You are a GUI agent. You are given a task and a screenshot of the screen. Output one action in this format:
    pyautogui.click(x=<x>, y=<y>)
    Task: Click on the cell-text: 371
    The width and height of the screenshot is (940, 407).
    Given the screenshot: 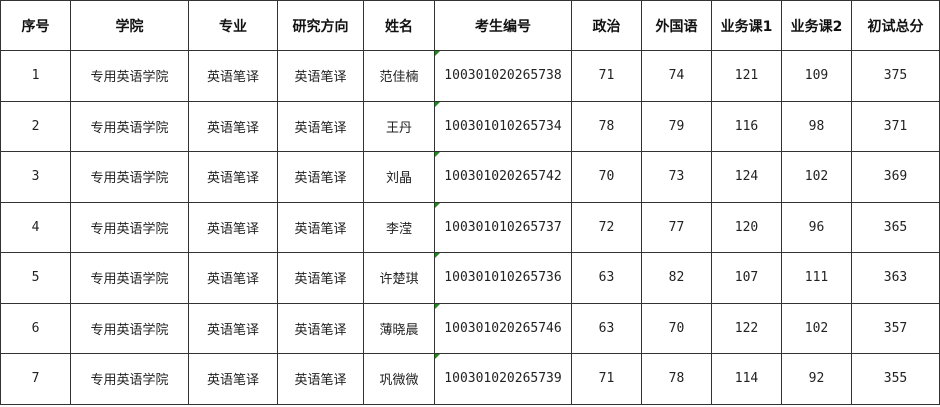 What is the action you would take?
    pyautogui.click(x=895, y=126)
    